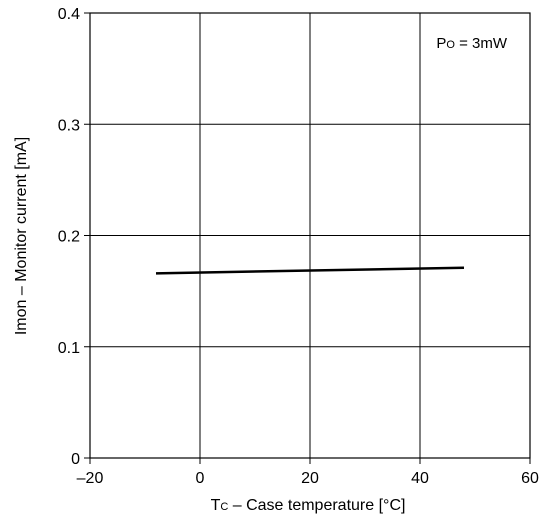 The height and width of the screenshot is (521, 549). I want to click on y-tick-label: 0.3, so click(69, 125).